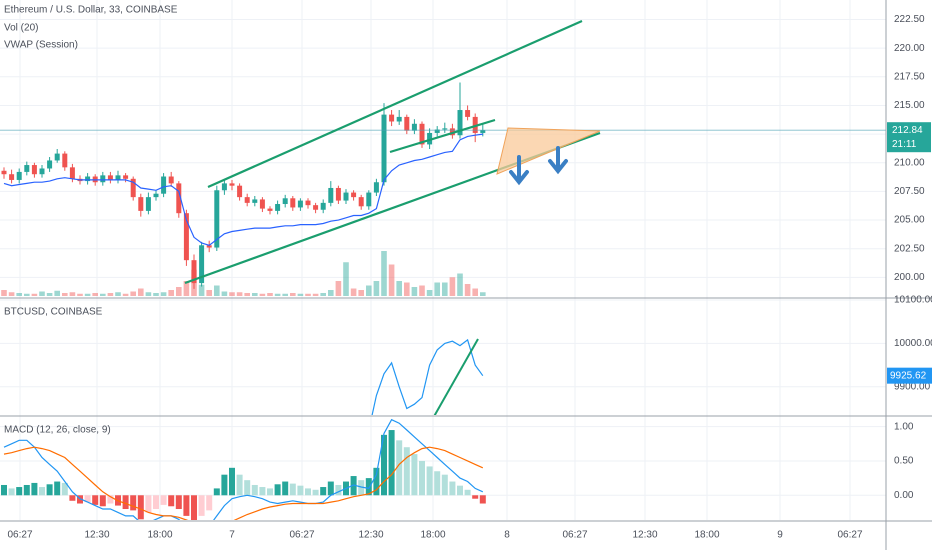 The image size is (932, 550). What do you see at coordinates (909, 375) in the screenshot?
I see `last-value-tag` at bounding box center [909, 375].